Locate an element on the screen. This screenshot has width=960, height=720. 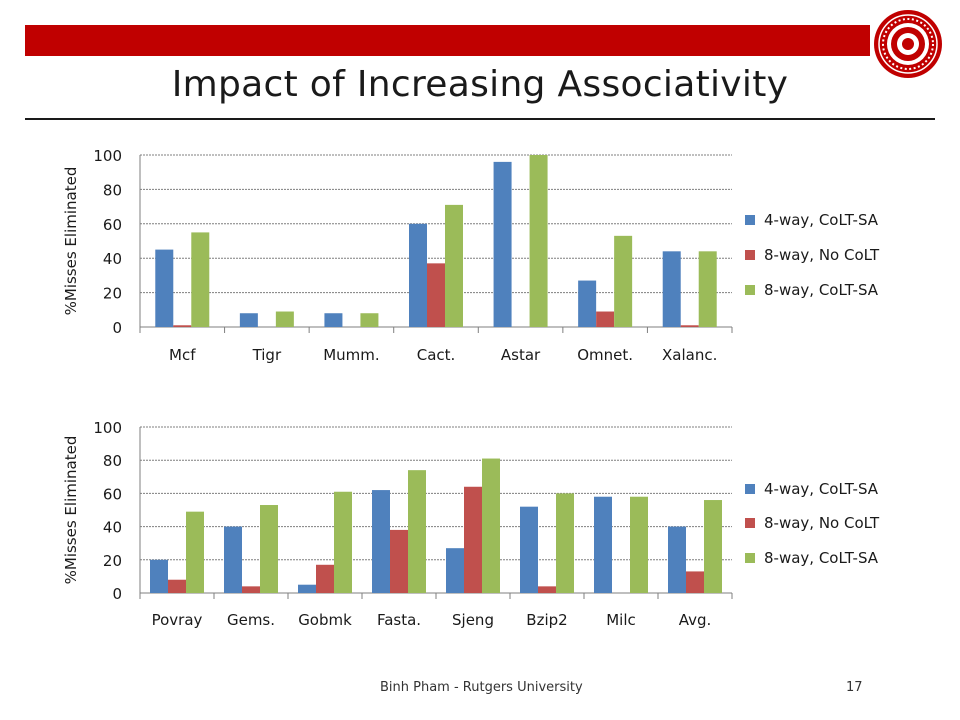
title-divider is located at coordinates (480, 119).